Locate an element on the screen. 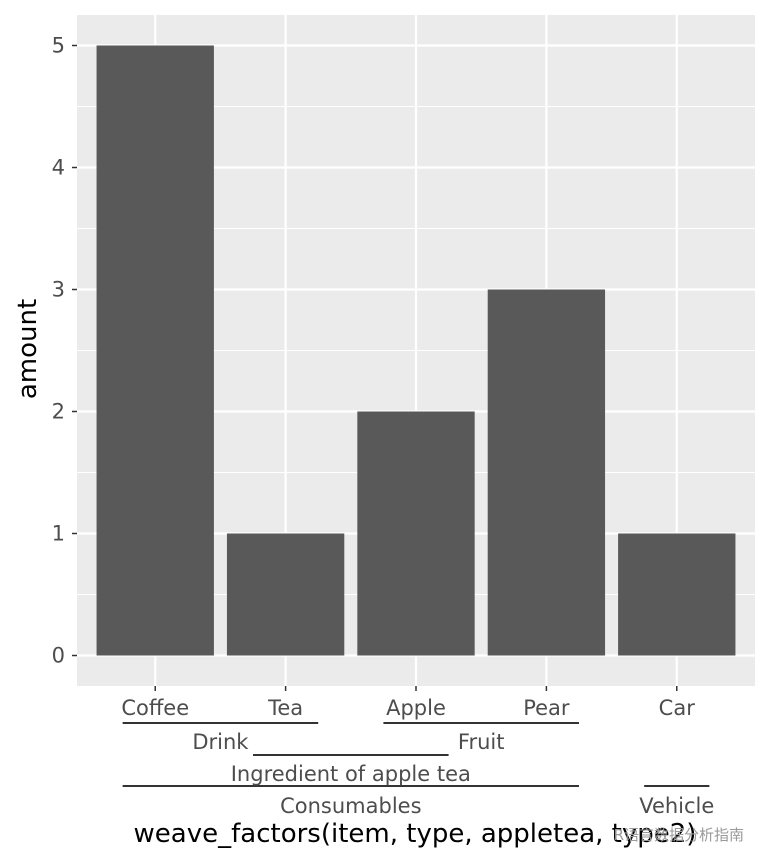 The width and height of the screenshot is (768, 865). bar-tea is located at coordinates (285, 594).